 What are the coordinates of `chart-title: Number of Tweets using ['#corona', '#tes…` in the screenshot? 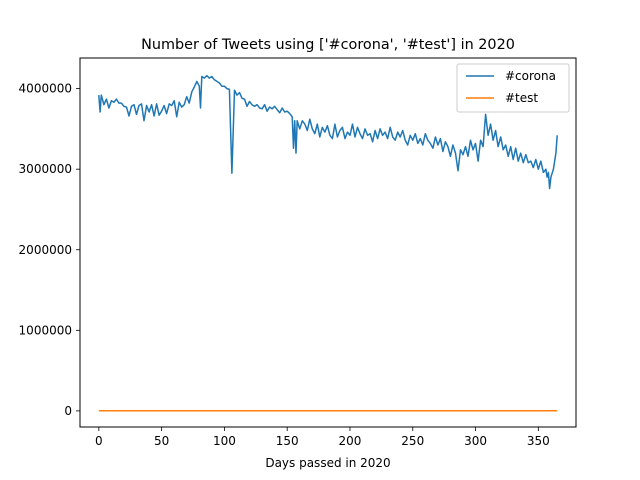 It's located at (328, 45).